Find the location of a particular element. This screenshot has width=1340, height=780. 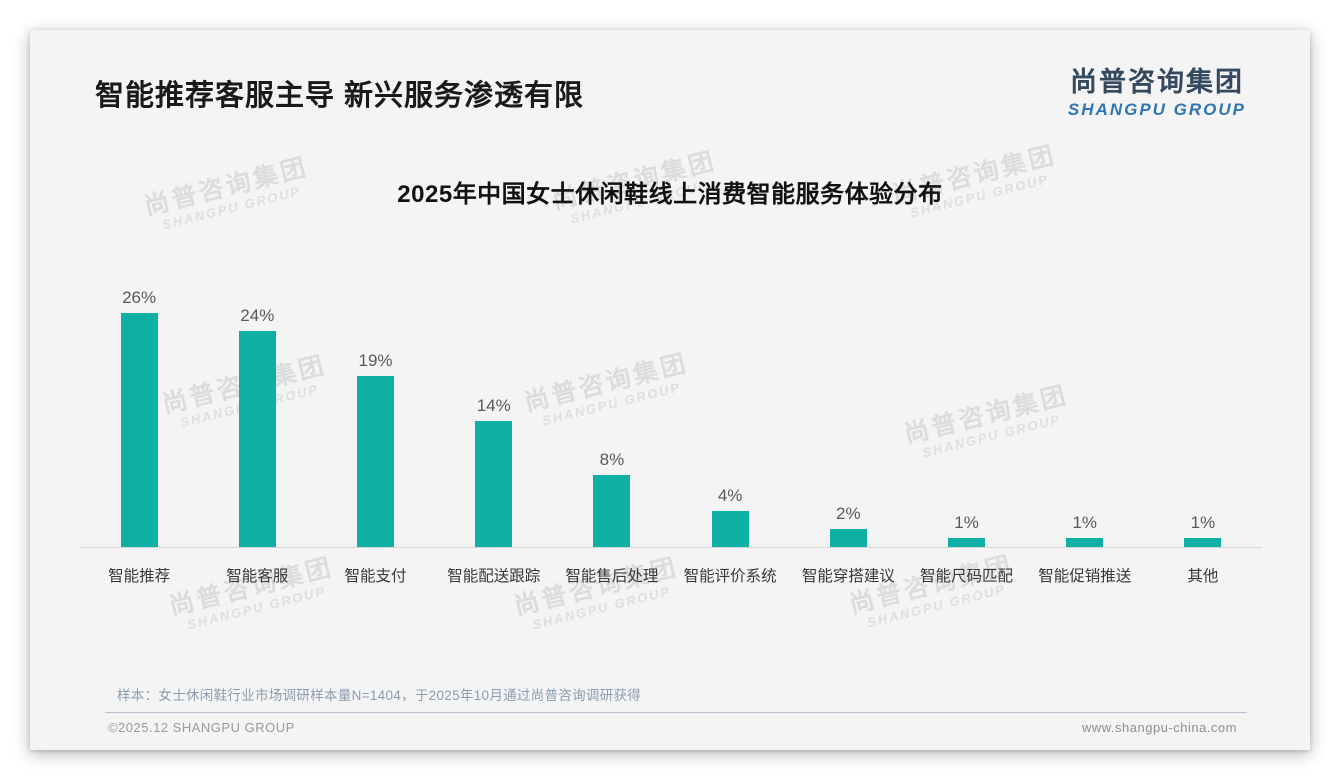

bar-column: 19% is located at coordinates (375, 449).